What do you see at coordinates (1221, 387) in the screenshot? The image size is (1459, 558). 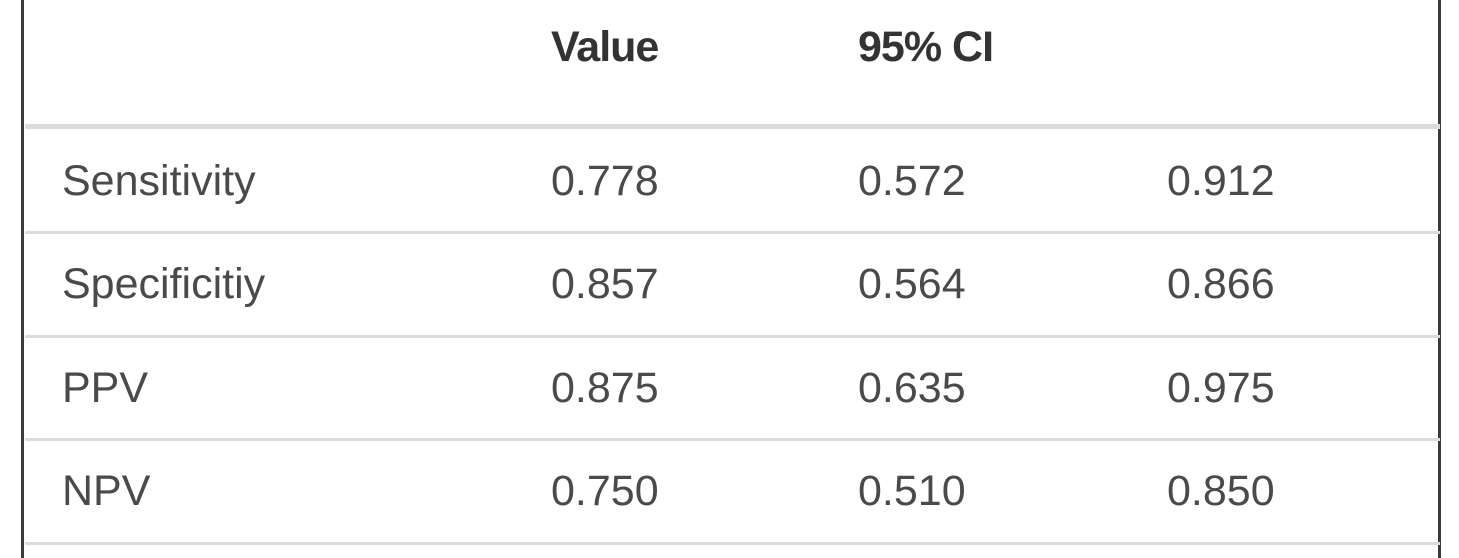 I see `value-cell: 0.975` at bounding box center [1221, 387].